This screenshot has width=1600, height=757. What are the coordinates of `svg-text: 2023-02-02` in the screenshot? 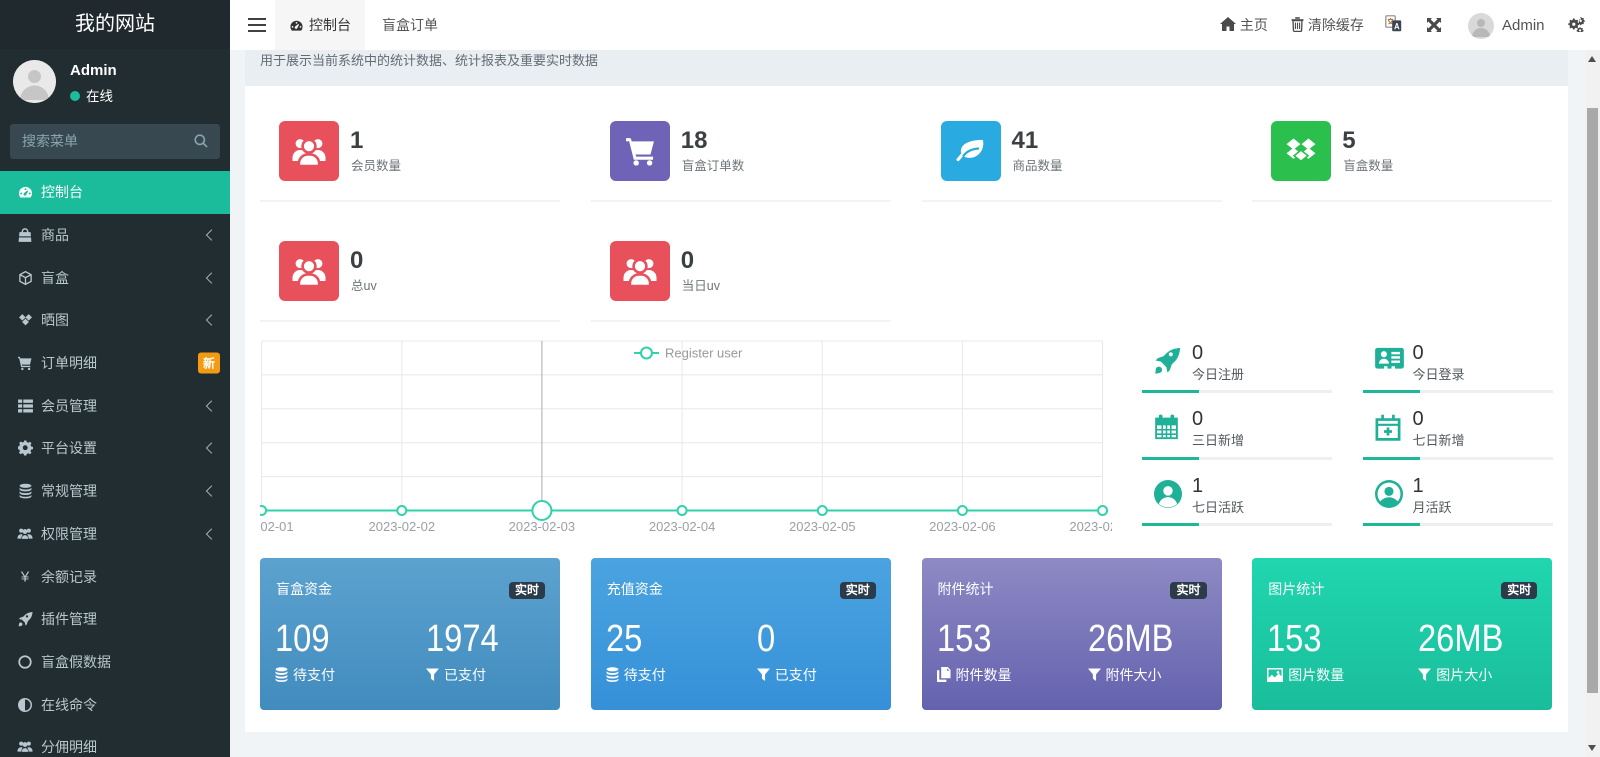 It's located at (402, 526).